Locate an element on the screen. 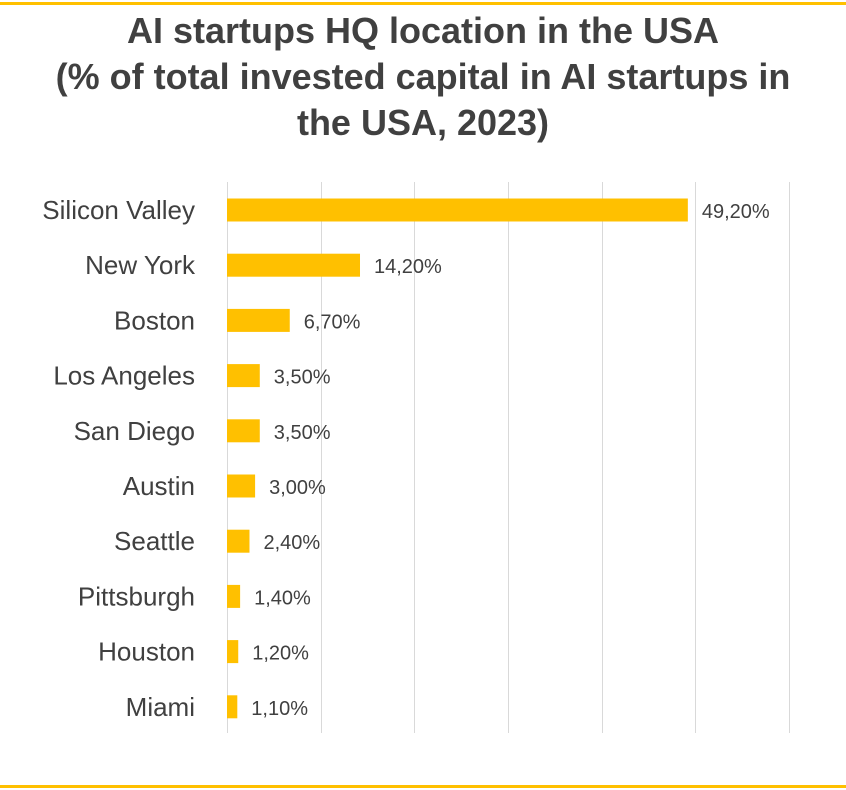  chart-title-line-1: AI startups HQ location in the USA is located at coordinates (423, 30).